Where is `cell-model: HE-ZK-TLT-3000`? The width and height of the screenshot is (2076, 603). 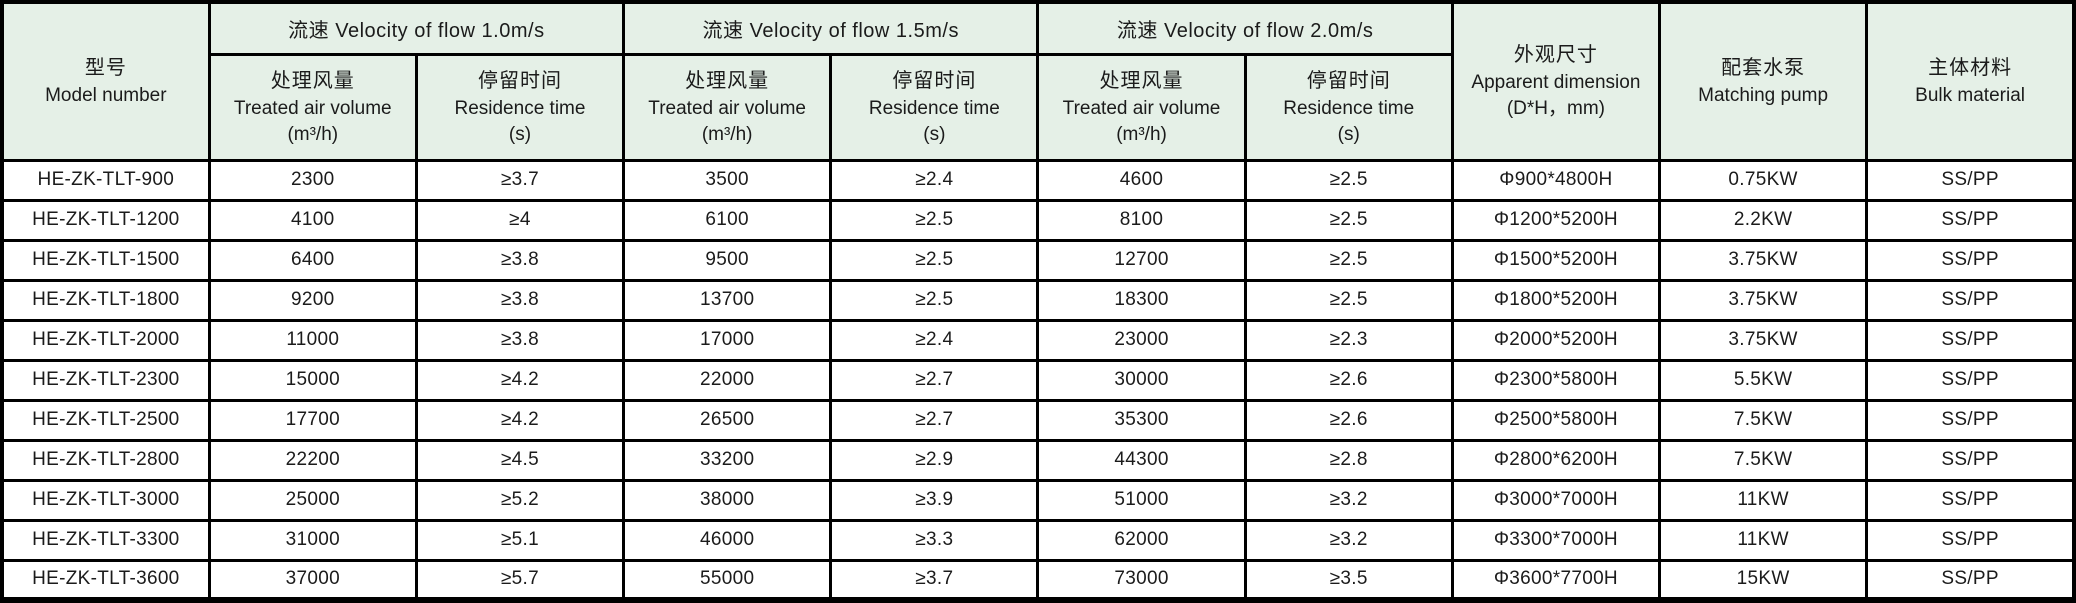
cell-model: HE-ZK-TLT-3000 is located at coordinates (105, 500).